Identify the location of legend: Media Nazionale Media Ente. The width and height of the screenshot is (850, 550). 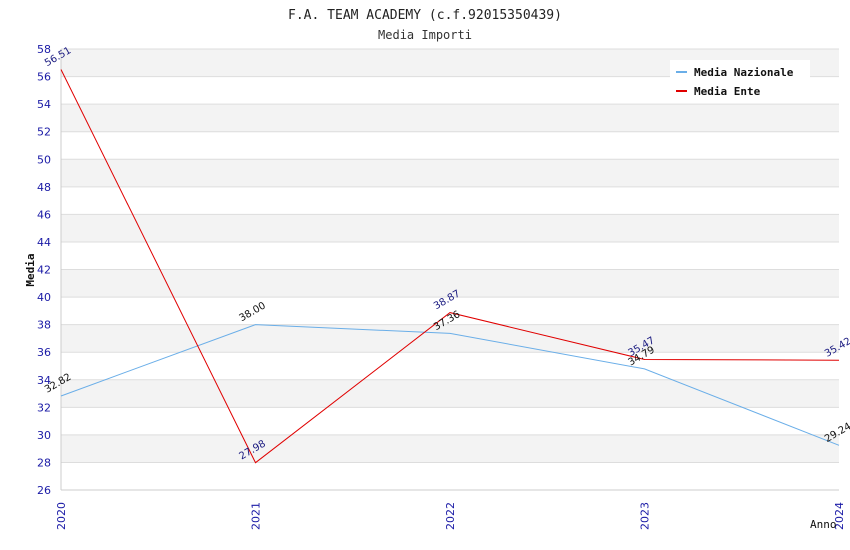
(740, 81).